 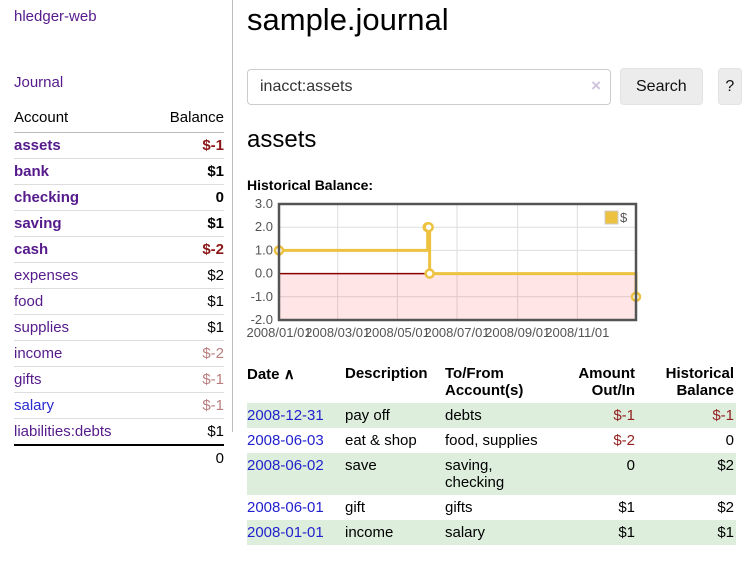 I want to click on transaction-date-link: 2008-01-01, so click(x=285, y=532).